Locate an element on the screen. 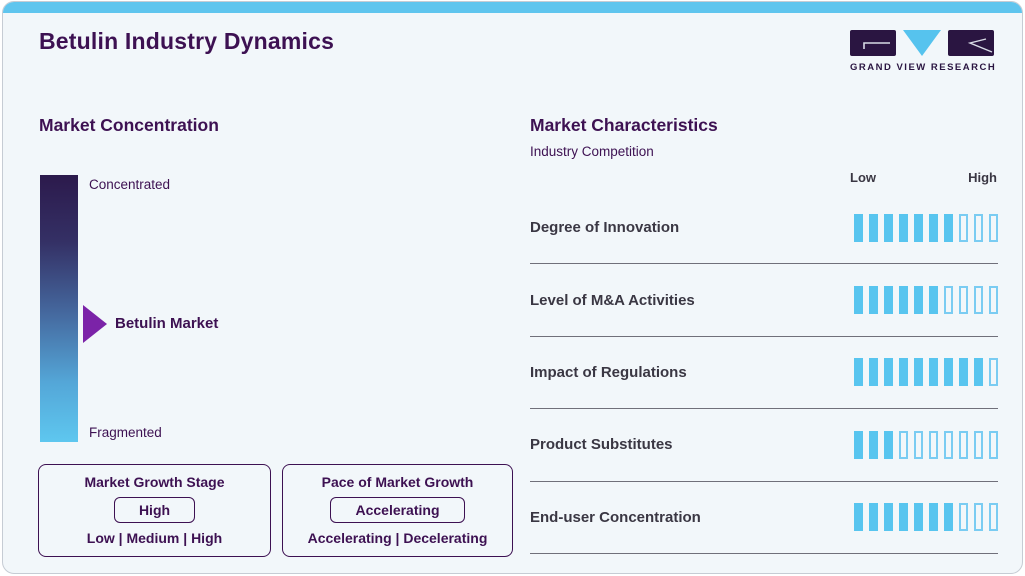 This screenshot has width=1025, height=576. gvr-logo-g-icon is located at coordinates (873, 42).